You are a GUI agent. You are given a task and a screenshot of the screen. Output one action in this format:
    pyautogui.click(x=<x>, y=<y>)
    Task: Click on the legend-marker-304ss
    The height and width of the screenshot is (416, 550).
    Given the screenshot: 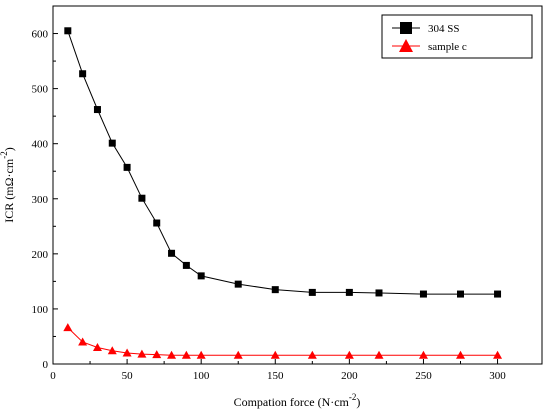 What is the action you would take?
    pyautogui.click(x=406, y=28)
    